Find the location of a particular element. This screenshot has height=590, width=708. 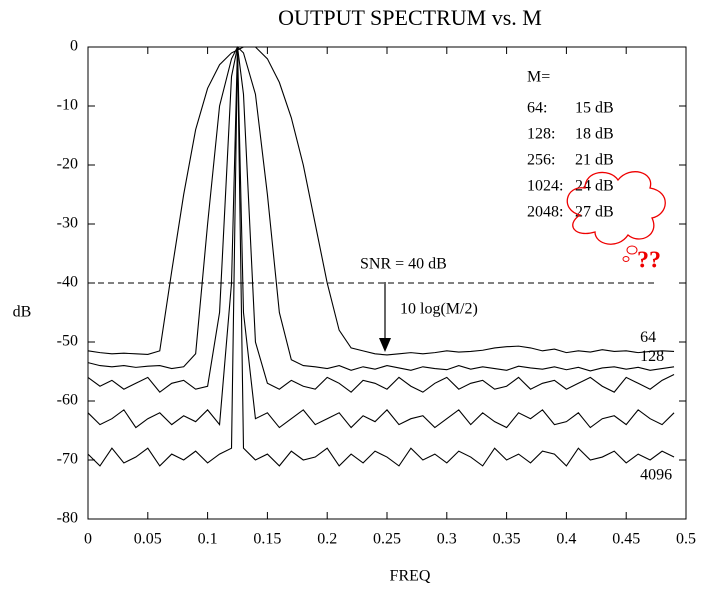

y-tick-label: -60 is located at coordinates (67, 400).